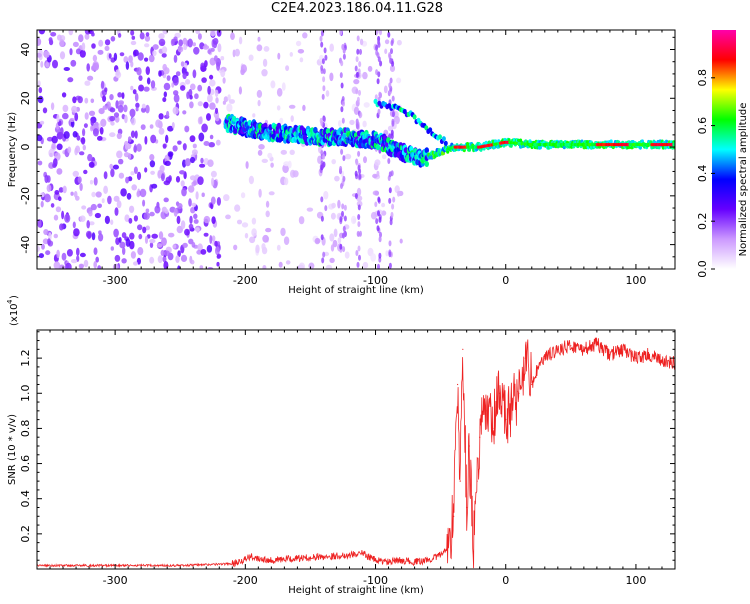 This screenshot has height=604, width=750. Describe the element at coordinates (356, 590) in the screenshot. I see `x-axis-label: Height of straight line (km)` at that location.